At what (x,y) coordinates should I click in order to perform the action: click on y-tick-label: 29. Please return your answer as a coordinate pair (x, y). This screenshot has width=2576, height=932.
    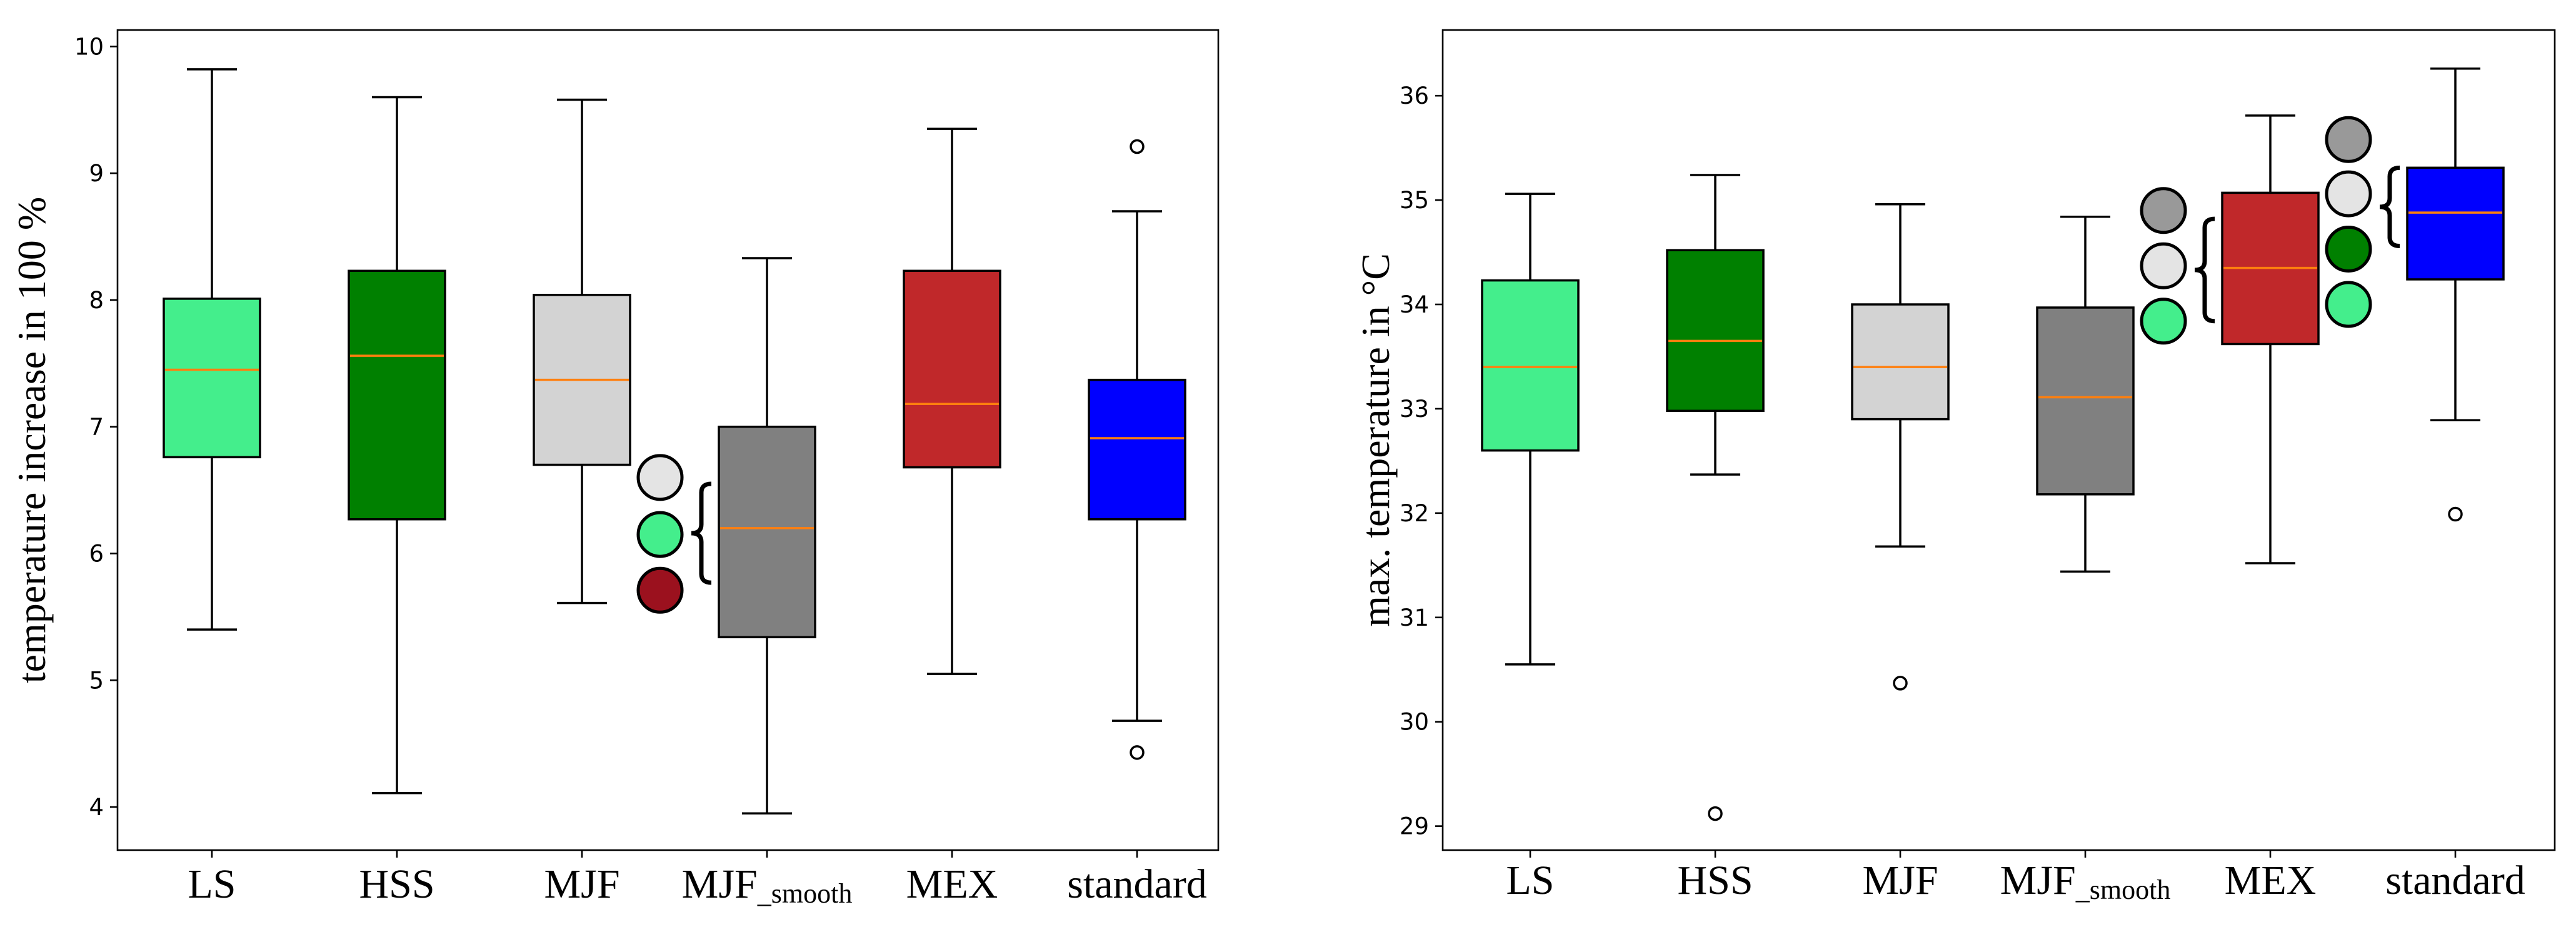
    Looking at the image, I should click on (1414, 826).